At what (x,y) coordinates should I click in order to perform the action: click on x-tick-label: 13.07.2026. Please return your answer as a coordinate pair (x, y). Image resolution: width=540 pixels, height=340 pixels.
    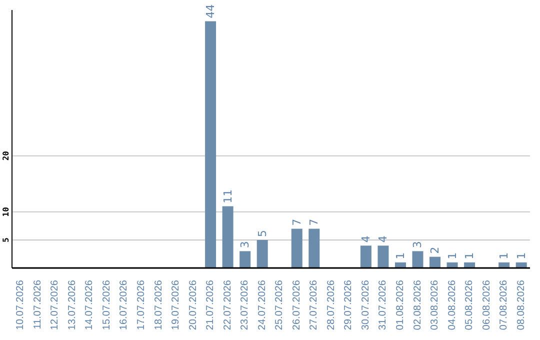
    Looking at the image, I should click on (72, 305).